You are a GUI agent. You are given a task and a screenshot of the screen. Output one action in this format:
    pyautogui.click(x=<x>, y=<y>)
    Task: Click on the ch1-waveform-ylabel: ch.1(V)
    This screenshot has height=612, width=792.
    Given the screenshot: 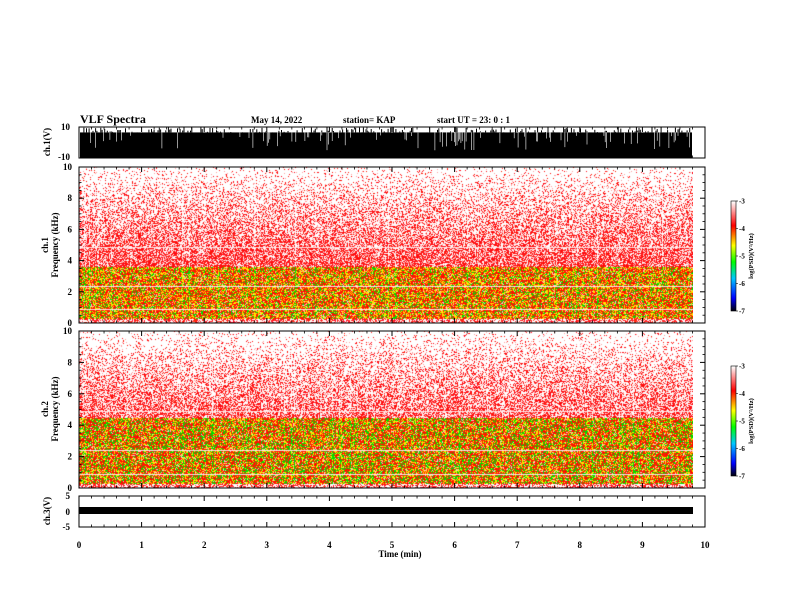 What is the action you would take?
    pyautogui.click(x=47, y=142)
    